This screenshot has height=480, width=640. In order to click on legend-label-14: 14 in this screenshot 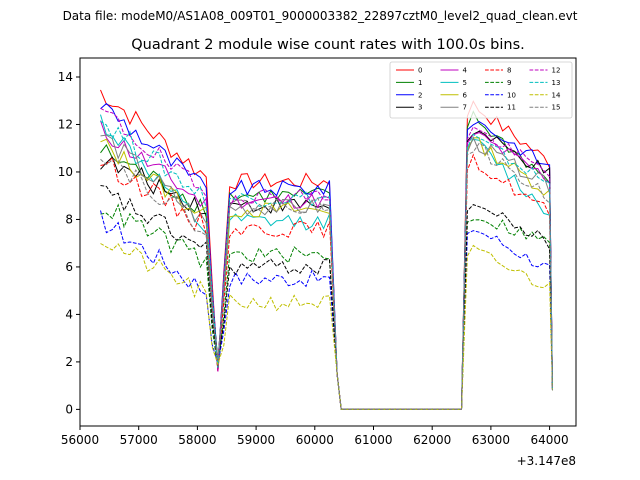, I will do `click(556, 95)`.